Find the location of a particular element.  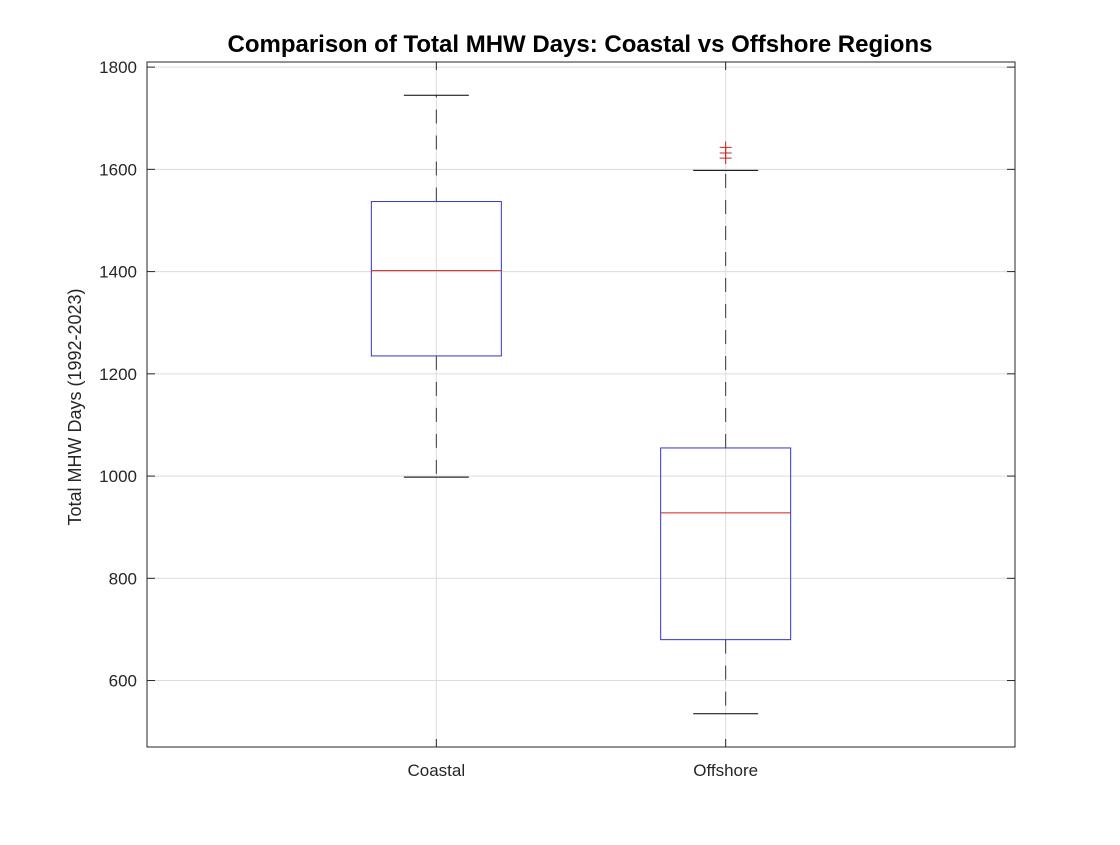

y-axis-label: Total MHW Days (1992-2023) is located at coordinates (75, 406).